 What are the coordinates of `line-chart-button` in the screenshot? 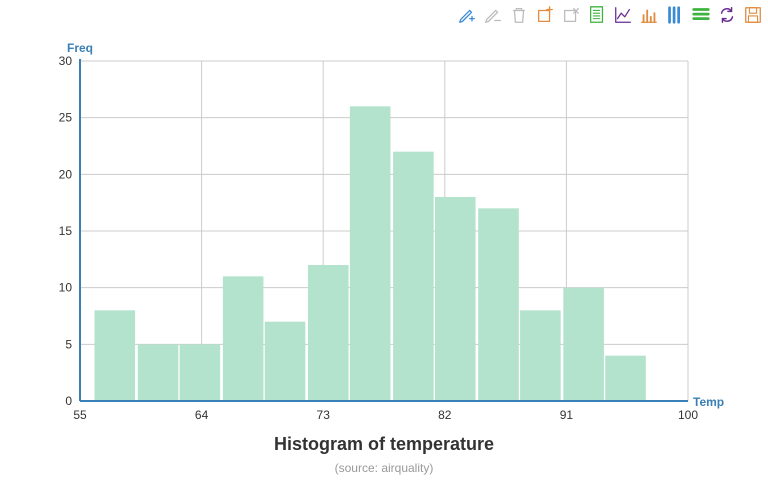 It's located at (623, 15).